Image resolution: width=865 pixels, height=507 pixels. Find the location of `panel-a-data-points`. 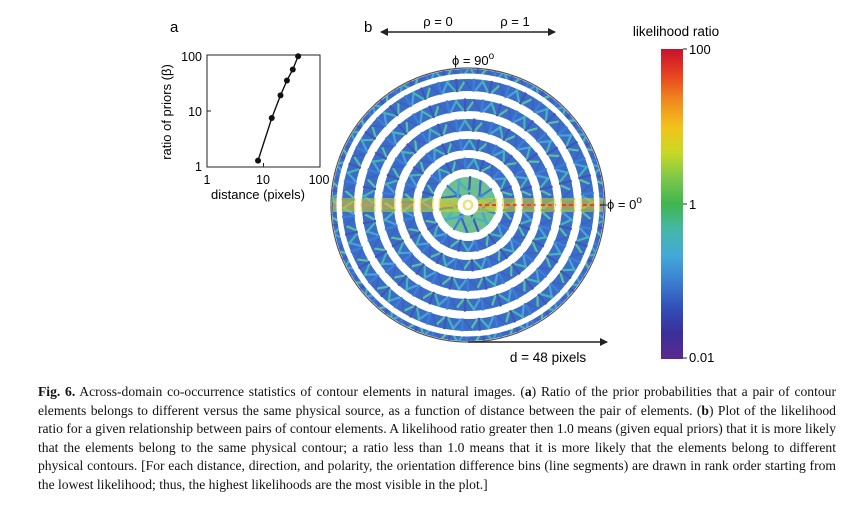

panel-a-data-points is located at coordinates (278, 108).